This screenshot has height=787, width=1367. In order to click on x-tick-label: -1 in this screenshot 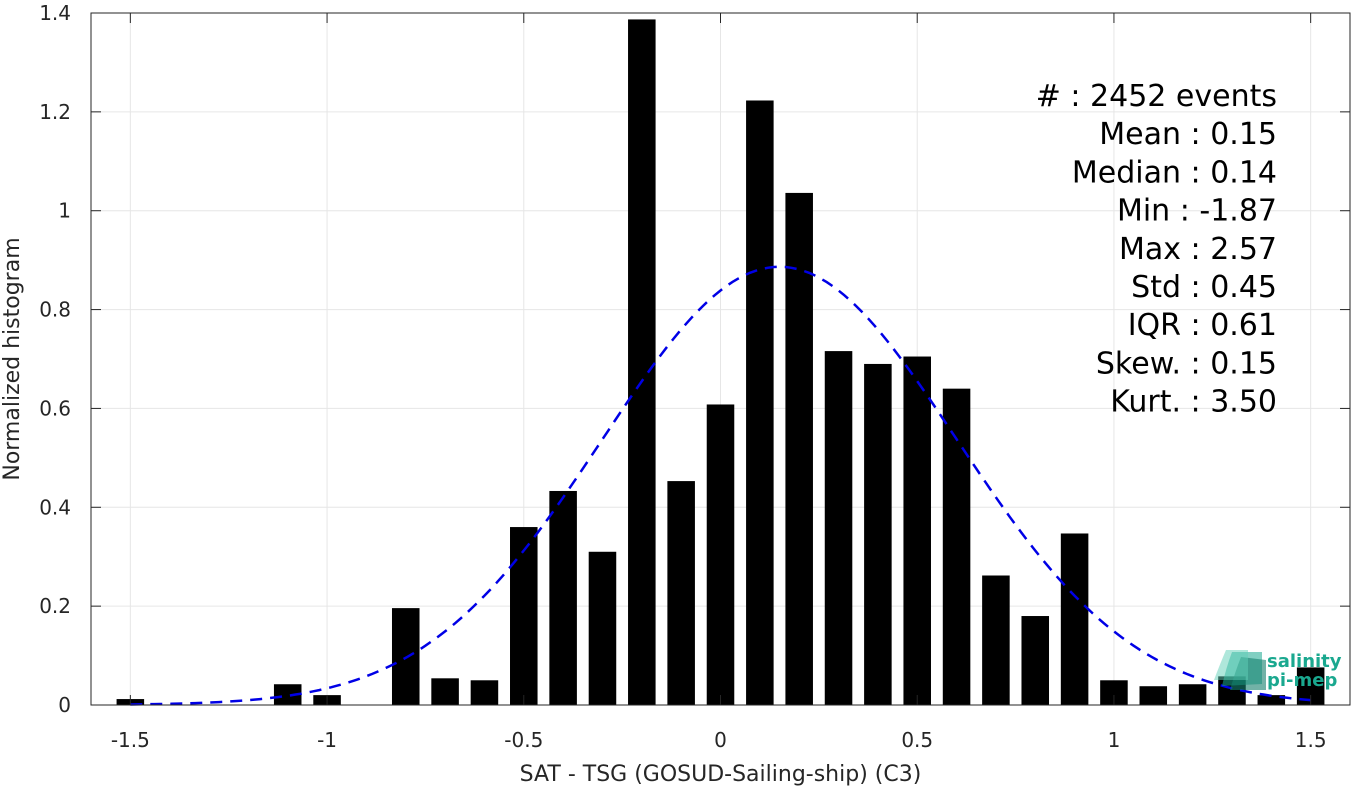, I will do `click(327, 740)`.